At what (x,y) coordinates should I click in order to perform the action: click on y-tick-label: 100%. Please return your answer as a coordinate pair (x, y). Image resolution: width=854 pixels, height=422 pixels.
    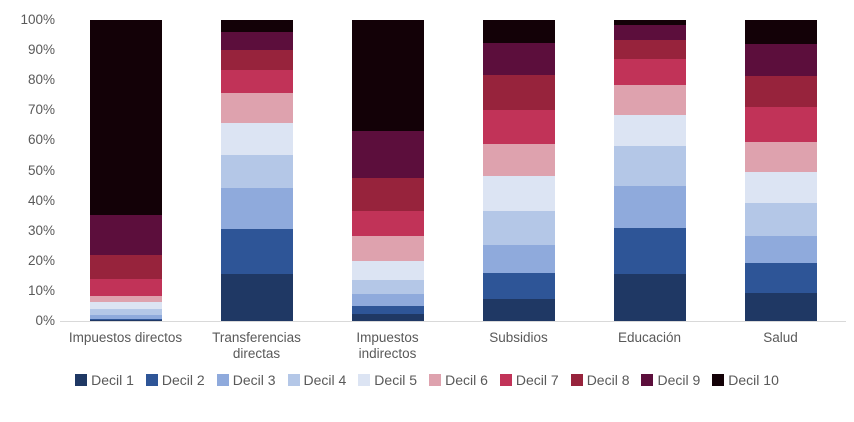
    Looking at the image, I should click on (37, 19).